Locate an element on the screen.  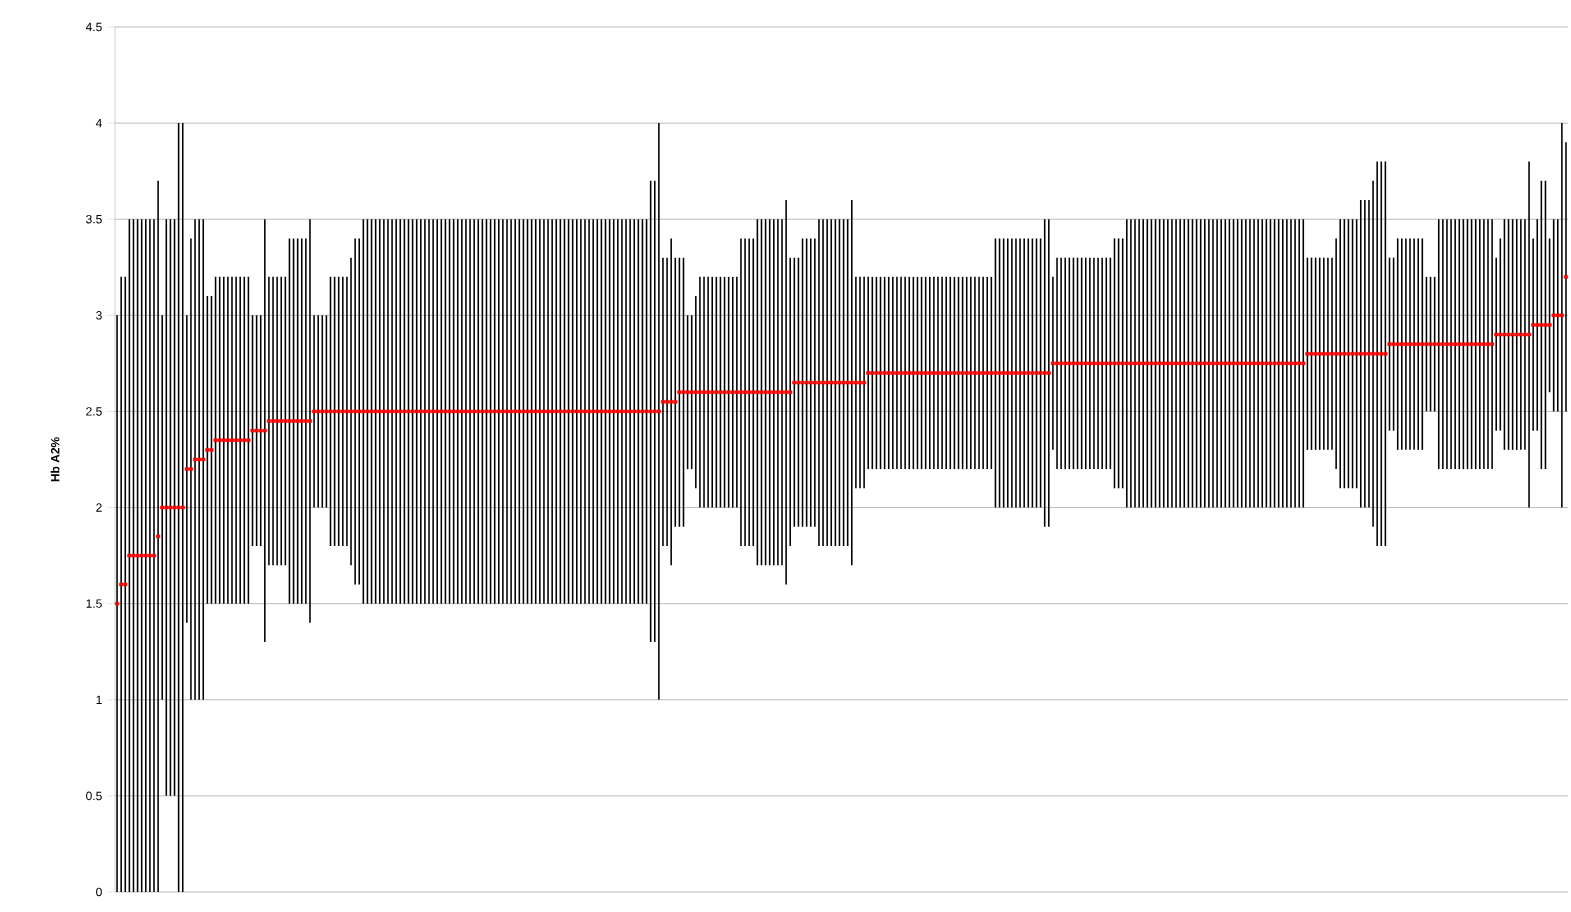
y-tick-label: 4.5 is located at coordinates (93, 27).